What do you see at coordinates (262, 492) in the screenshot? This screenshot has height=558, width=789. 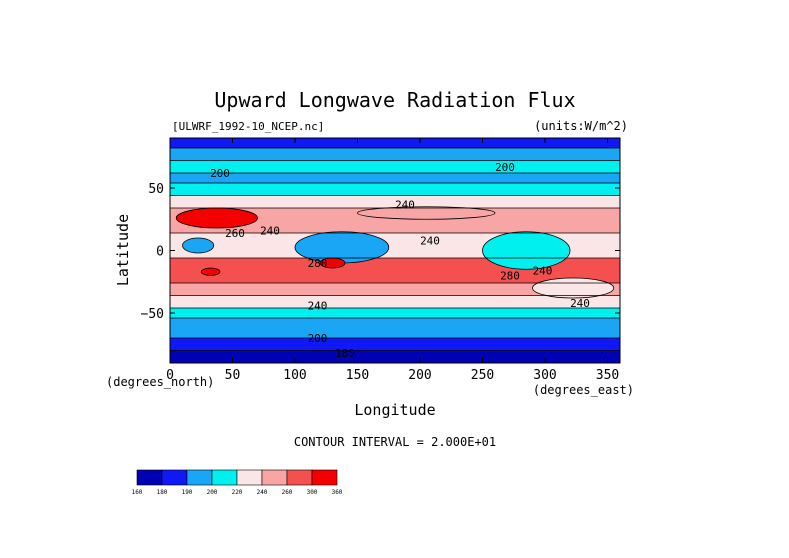 I see `colorbar-level-label: 240` at bounding box center [262, 492].